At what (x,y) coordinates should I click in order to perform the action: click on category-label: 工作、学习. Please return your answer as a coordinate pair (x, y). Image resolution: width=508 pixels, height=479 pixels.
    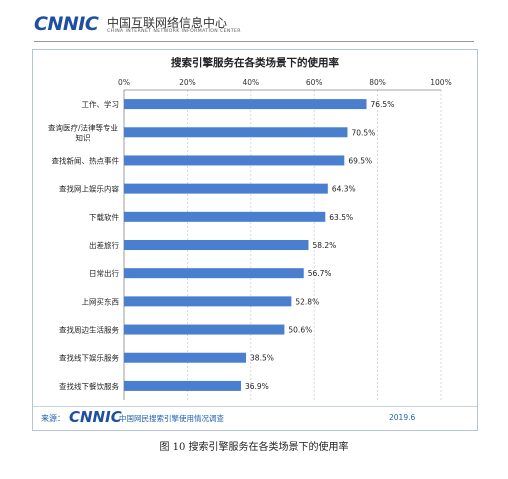
    Looking at the image, I should click on (101, 104).